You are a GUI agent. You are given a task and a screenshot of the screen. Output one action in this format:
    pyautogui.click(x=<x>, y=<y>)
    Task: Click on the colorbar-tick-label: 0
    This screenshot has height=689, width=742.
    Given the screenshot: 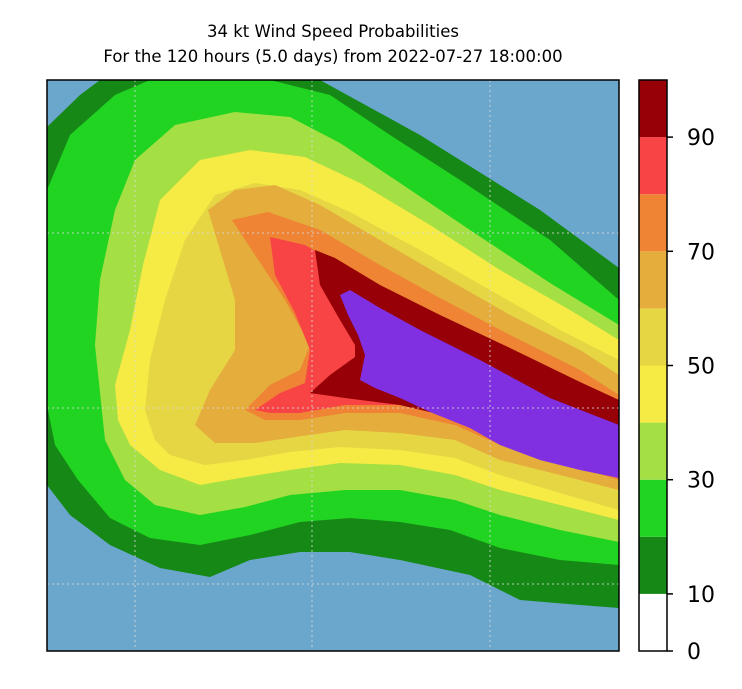 What is the action you would take?
    pyautogui.click(x=694, y=652)
    